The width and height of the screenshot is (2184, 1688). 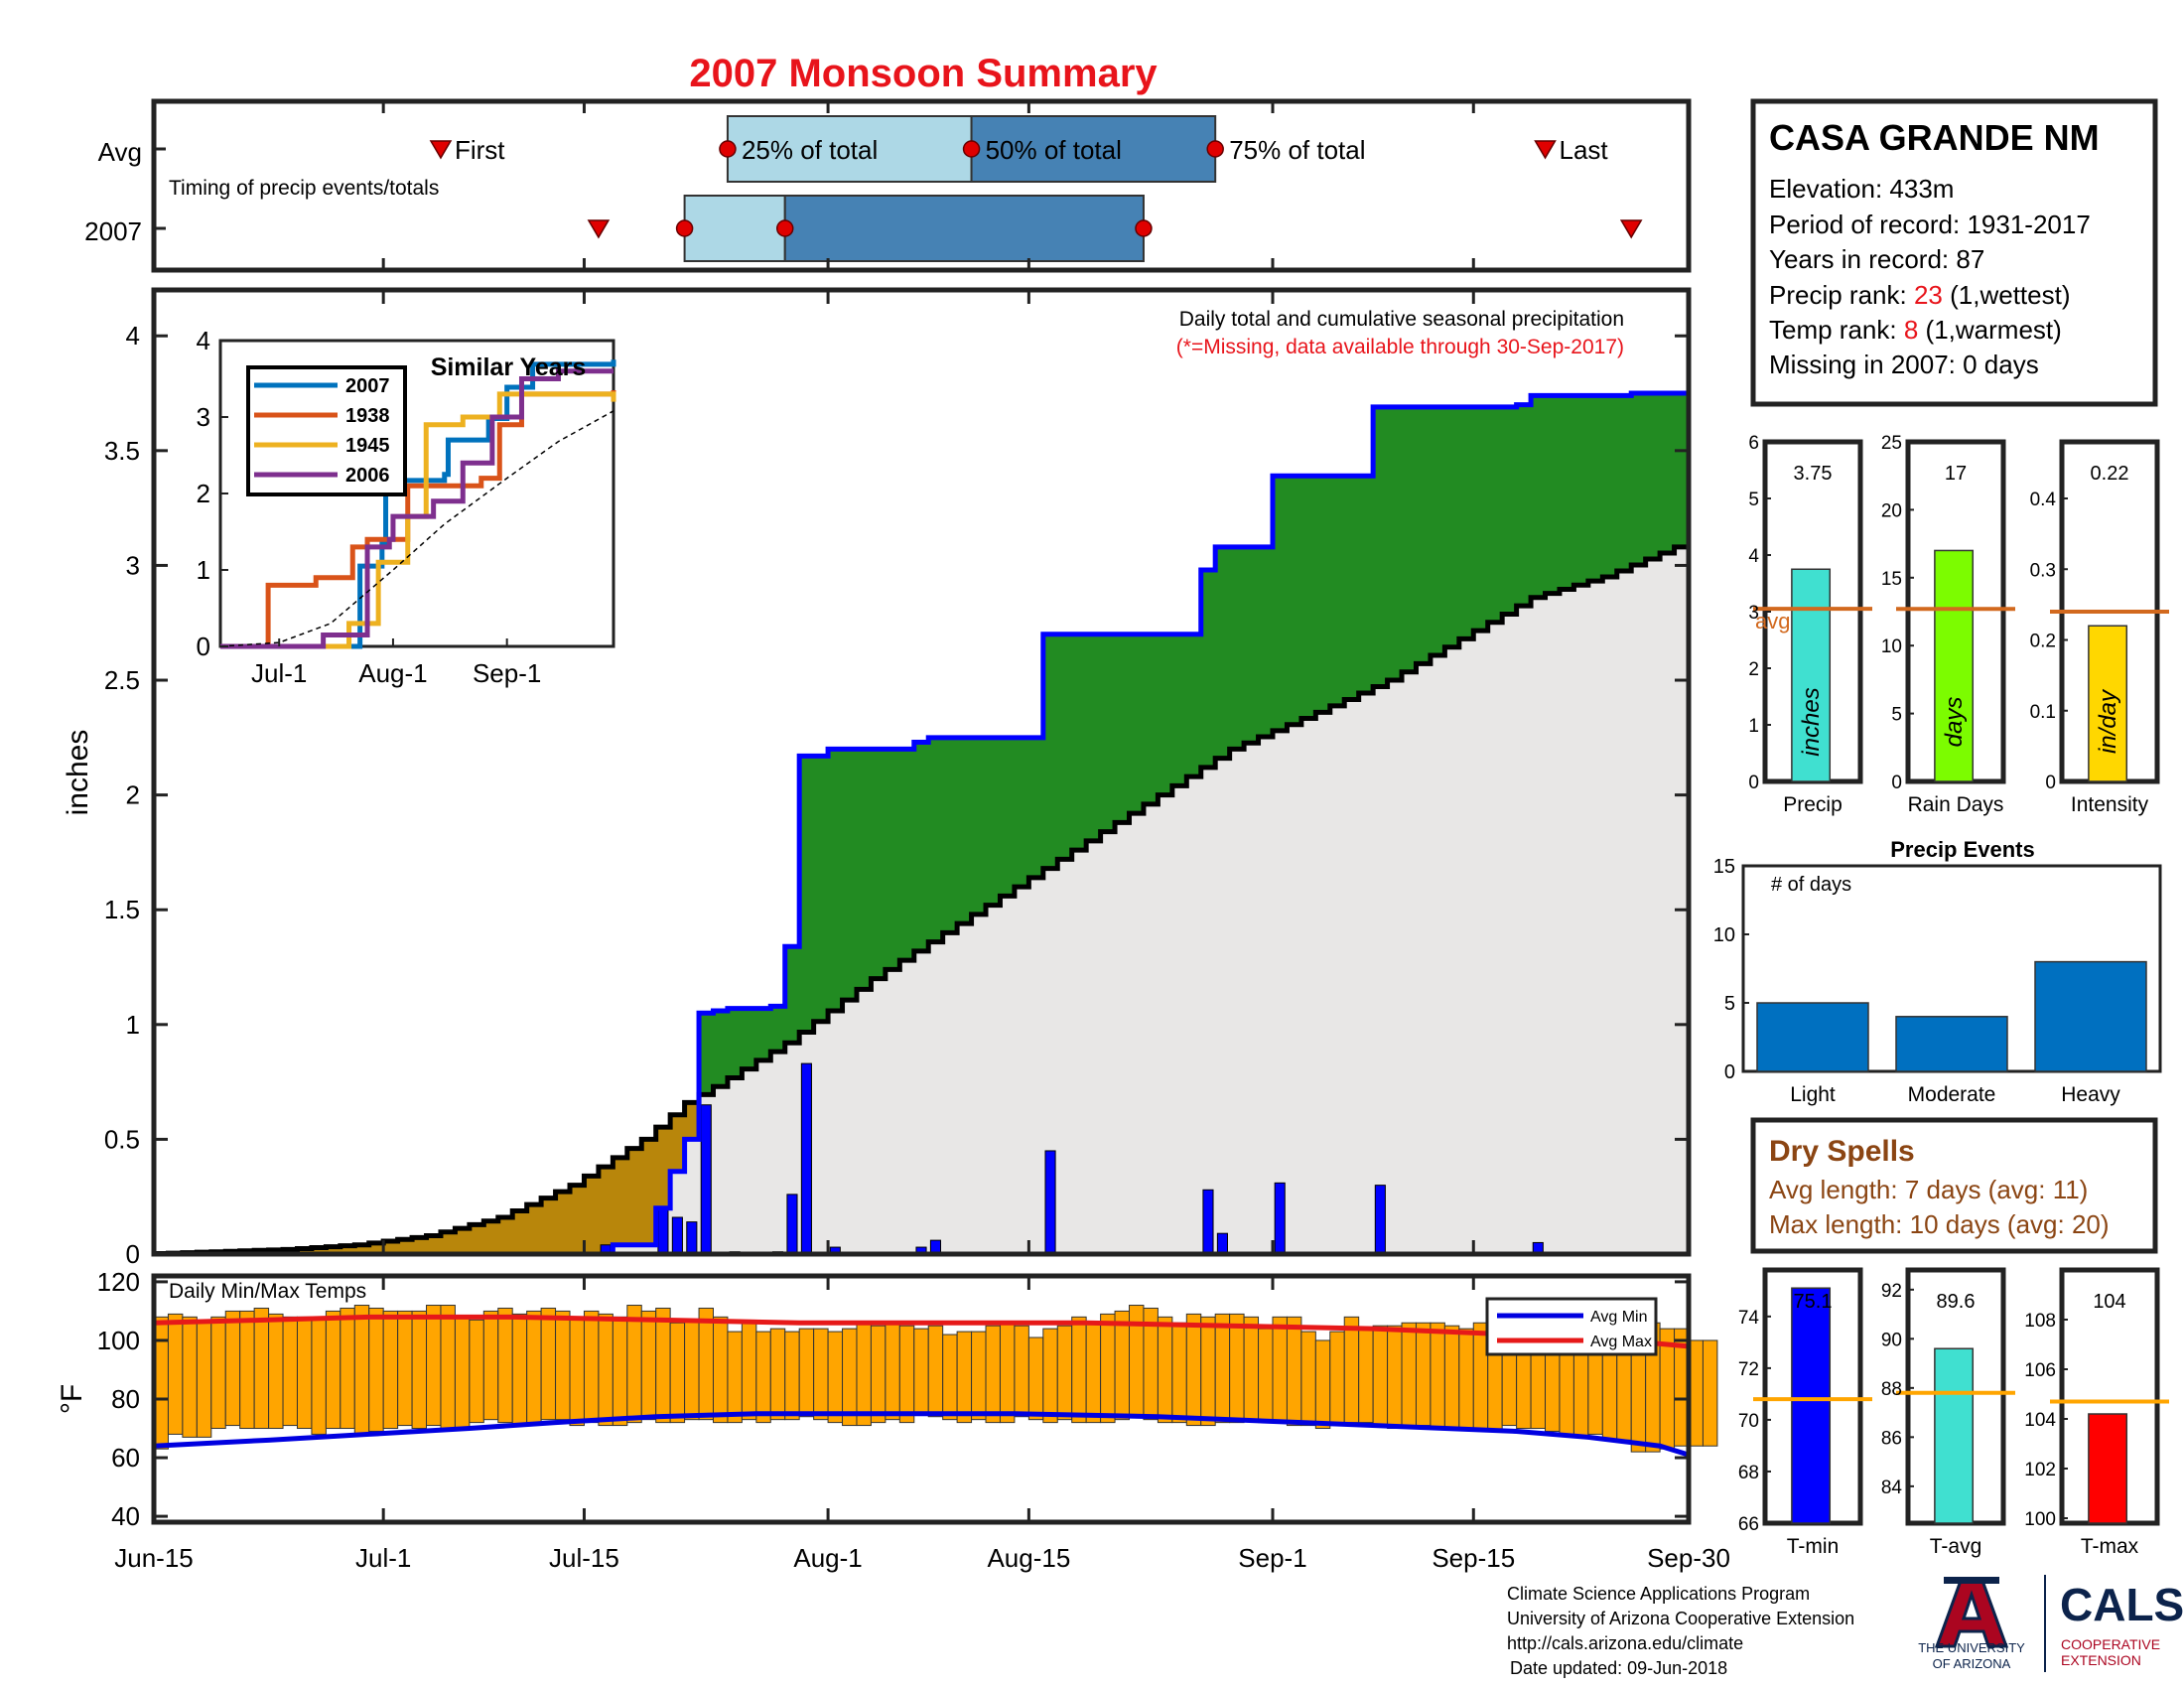 I want to click on timing-label-last: Last, so click(x=1584, y=150).